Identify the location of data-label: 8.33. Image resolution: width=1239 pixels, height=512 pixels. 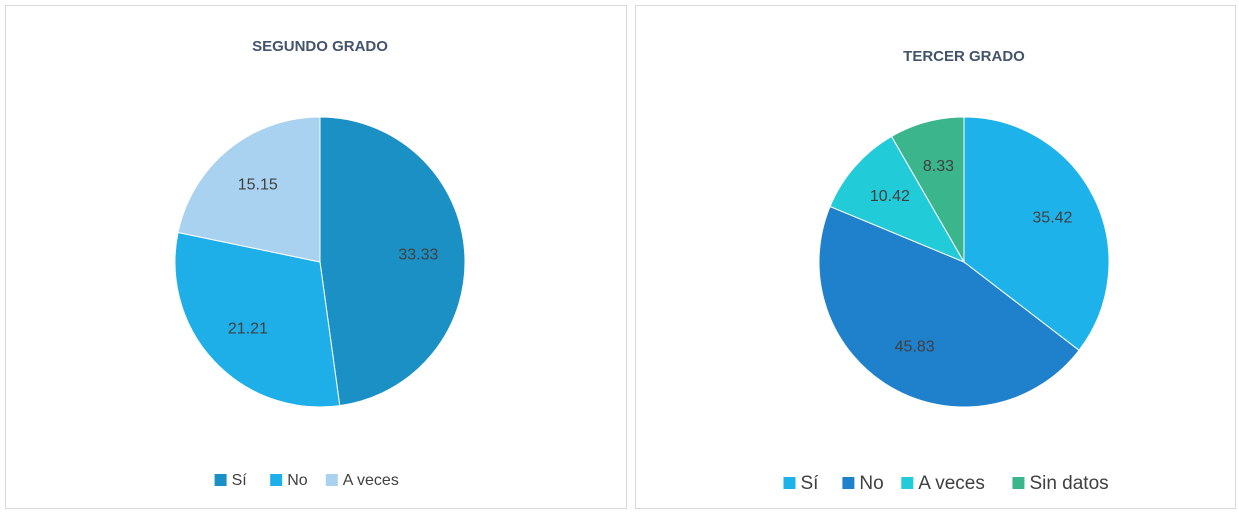
(938, 166).